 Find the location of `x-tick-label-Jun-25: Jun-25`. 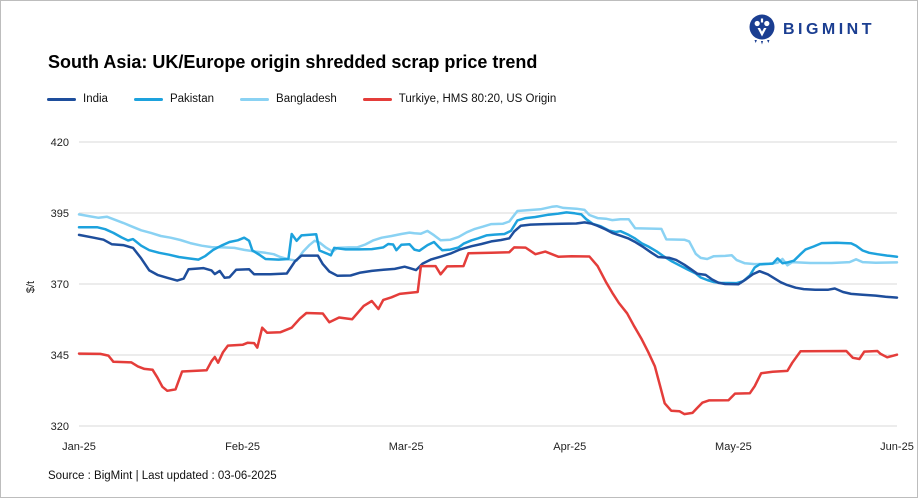

x-tick-label-Jun-25: Jun-25 is located at coordinates (897, 447).